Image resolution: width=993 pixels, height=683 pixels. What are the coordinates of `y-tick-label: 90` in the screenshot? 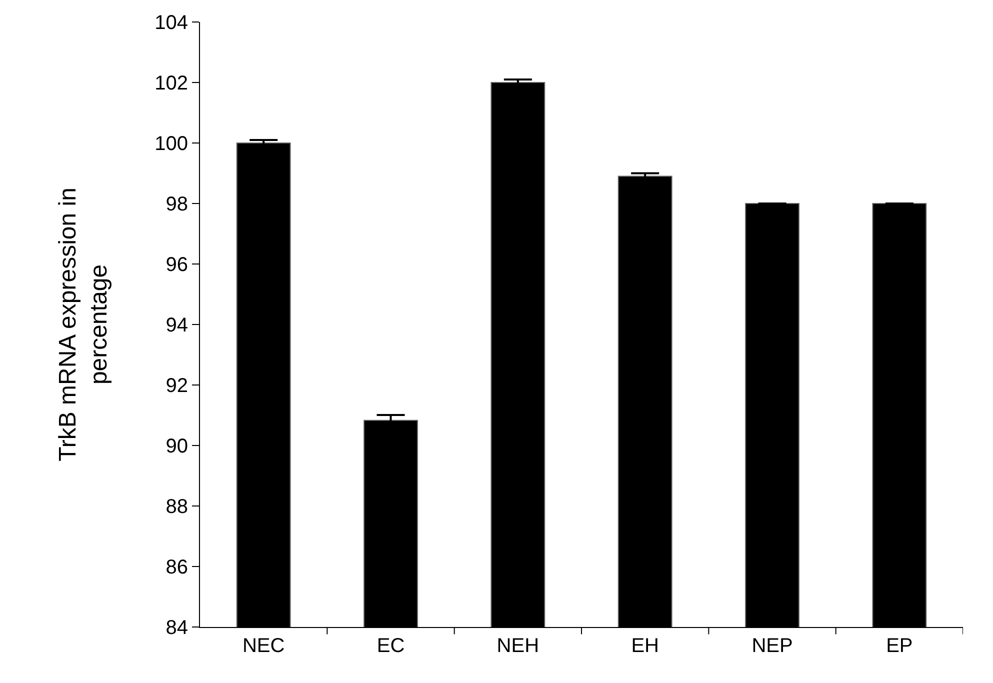 It's located at (177, 447).